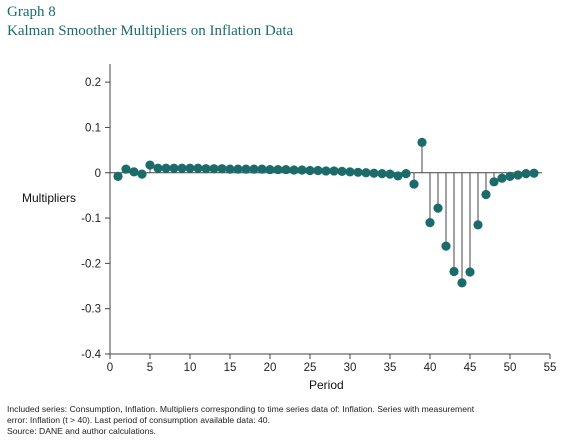  What do you see at coordinates (510, 368) in the screenshot?
I see `x-tick-label: 50` at bounding box center [510, 368].